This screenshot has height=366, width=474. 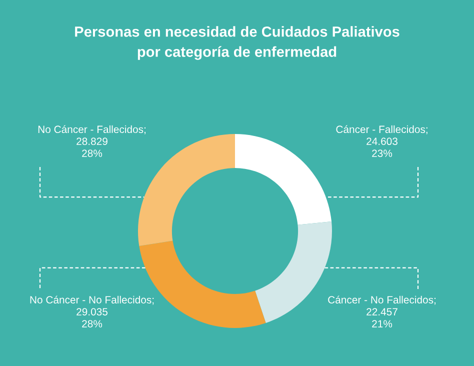 What do you see at coordinates (92, 141) in the screenshot?
I see `slice-label: No Cáncer - Fallecidos; 28.829 28%` at bounding box center [92, 141].